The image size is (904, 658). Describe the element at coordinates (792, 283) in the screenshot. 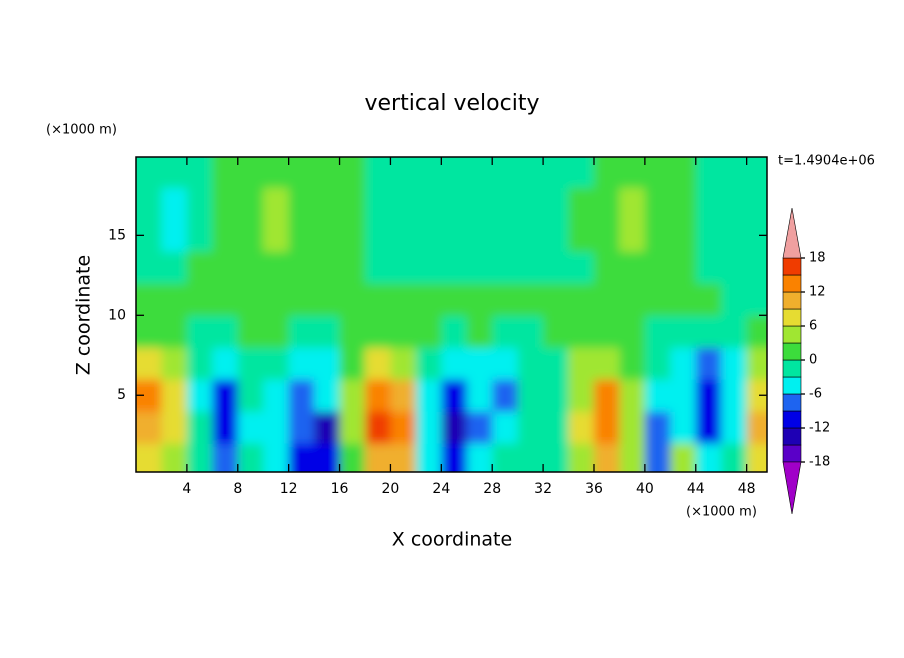

I see `colorbar-box` at that location.